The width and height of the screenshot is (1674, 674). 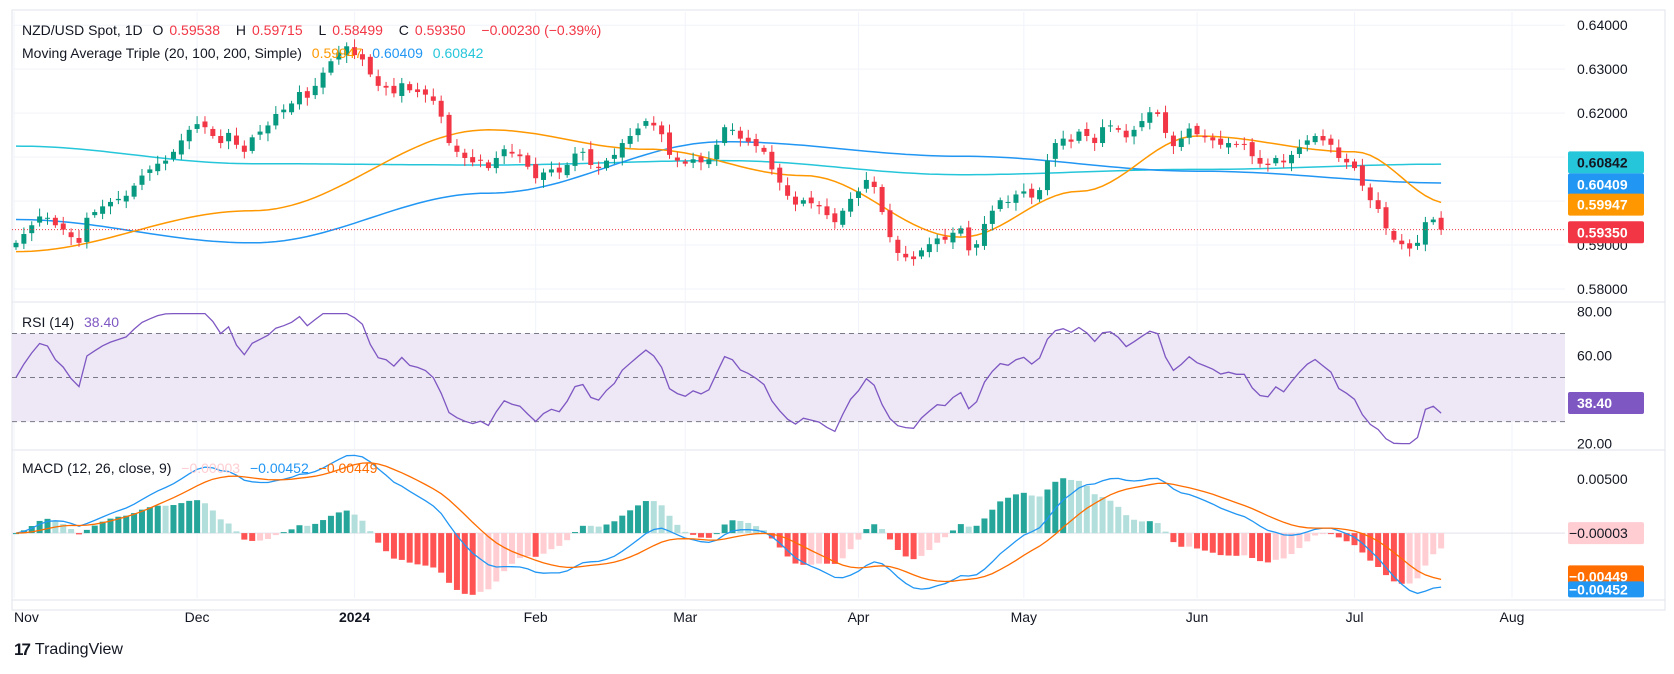 What do you see at coordinates (1606, 184) in the screenshot?
I see `ma100-price-tag` at bounding box center [1606, 184].